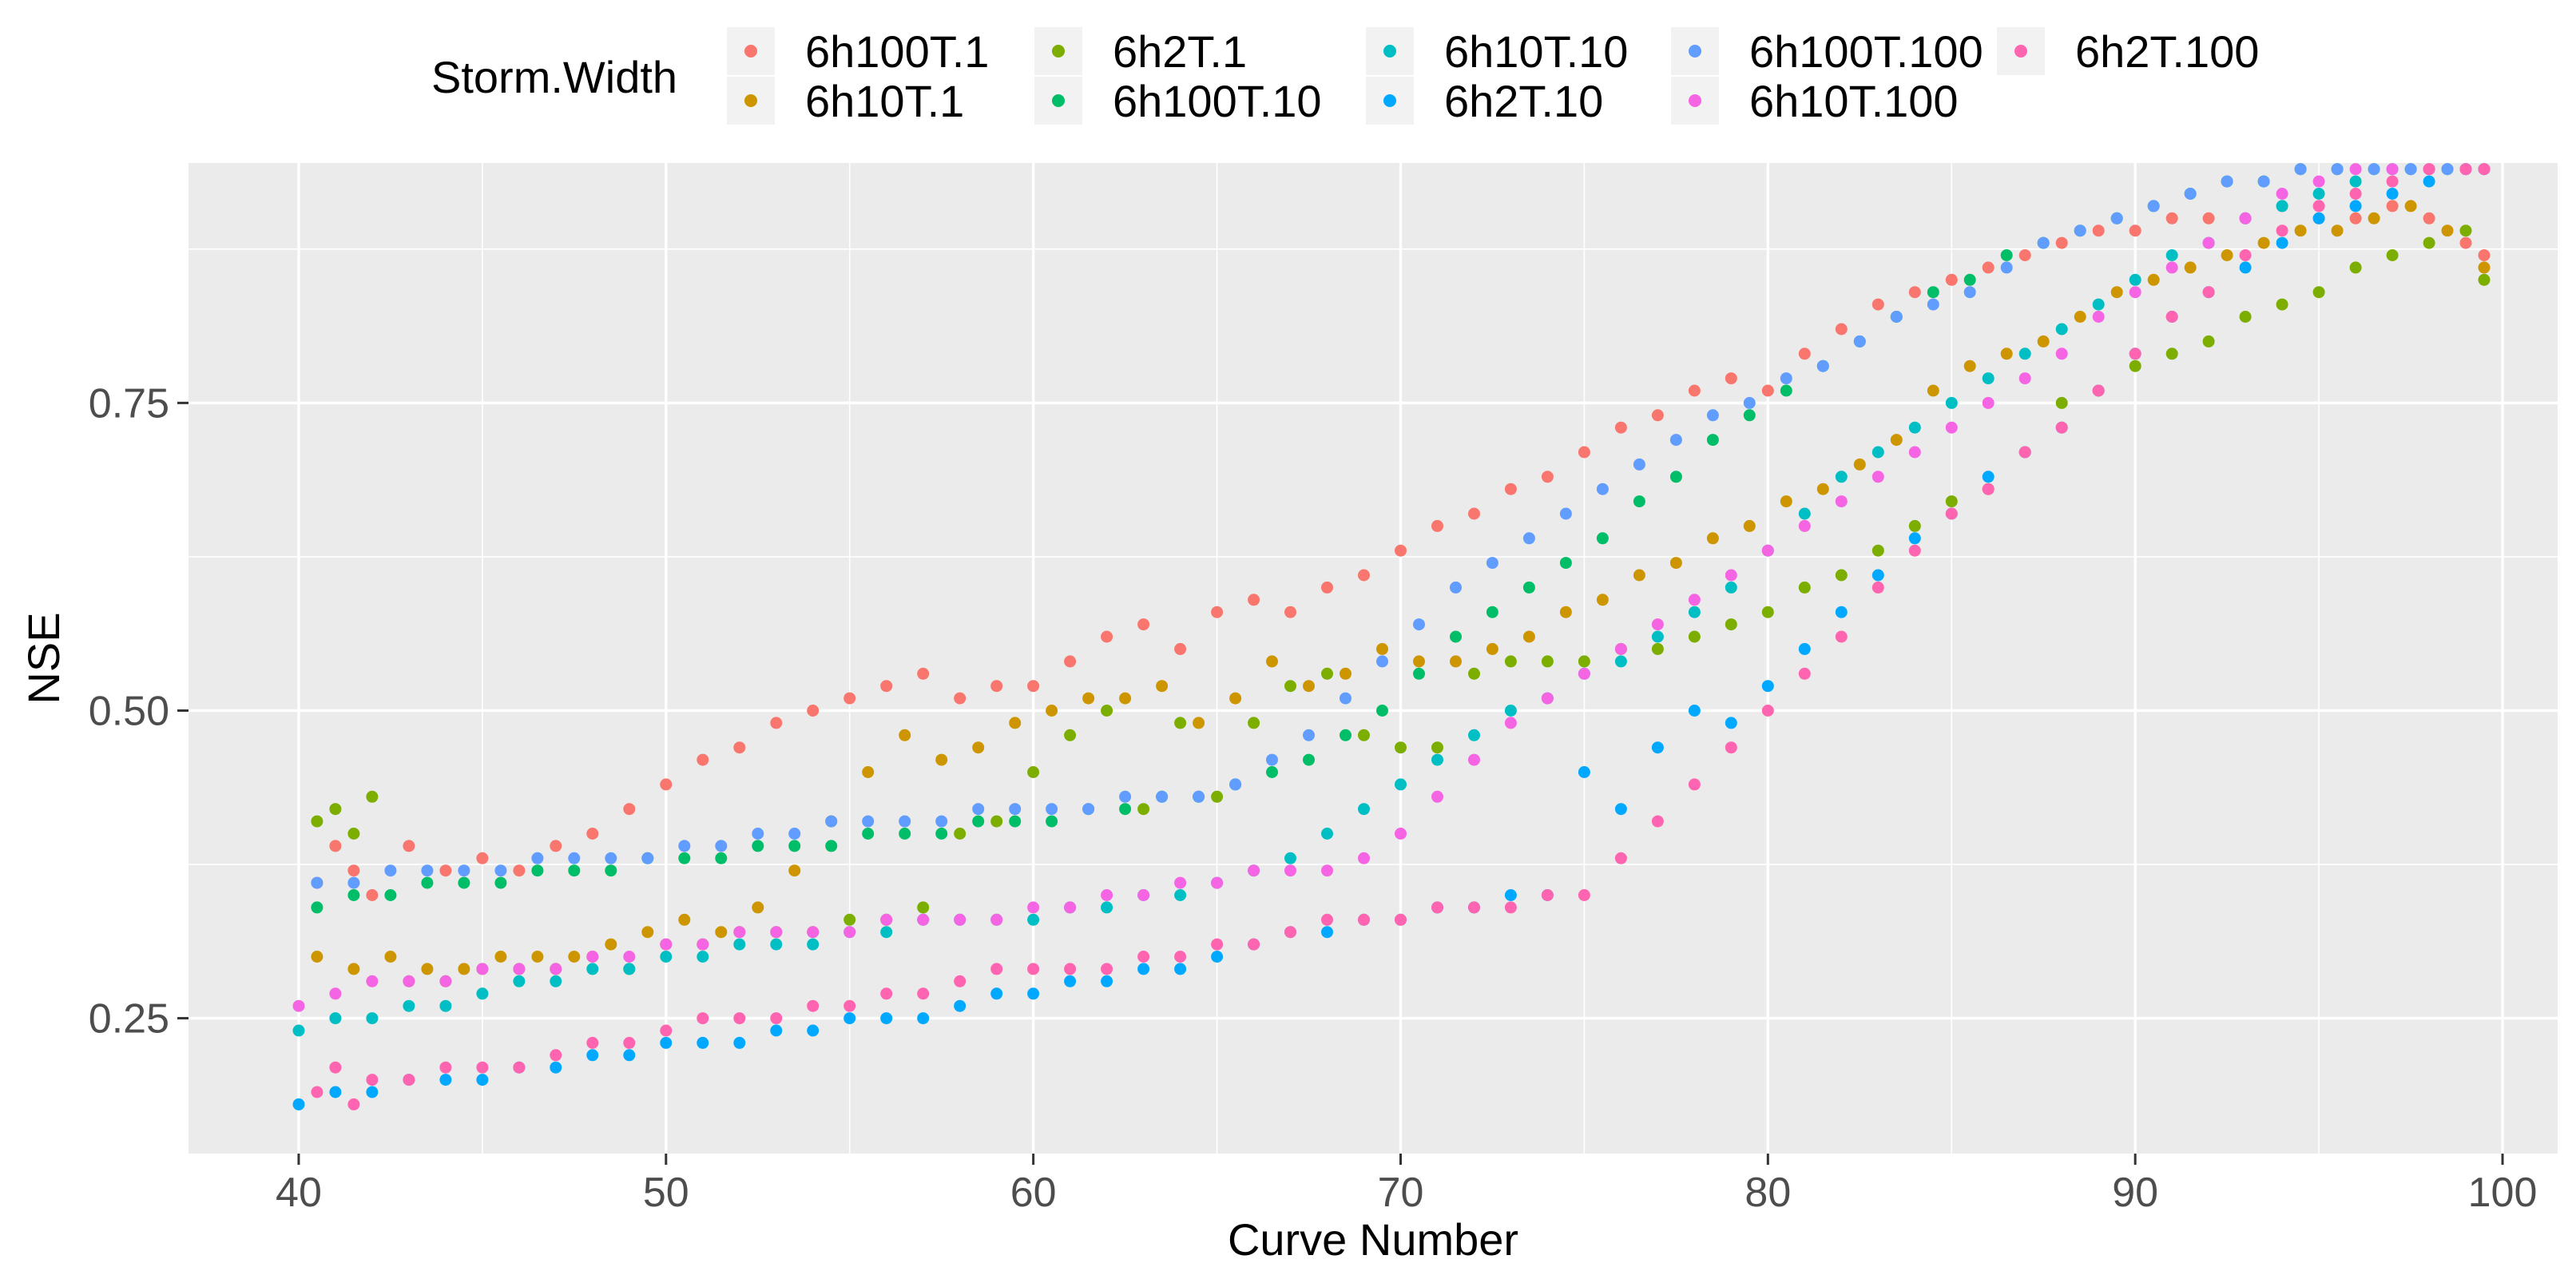  What do you see at coordinates (884, 101) in the screenshot?
I see `legend-label: 6h10T.1` at bounding box center [884, 101].